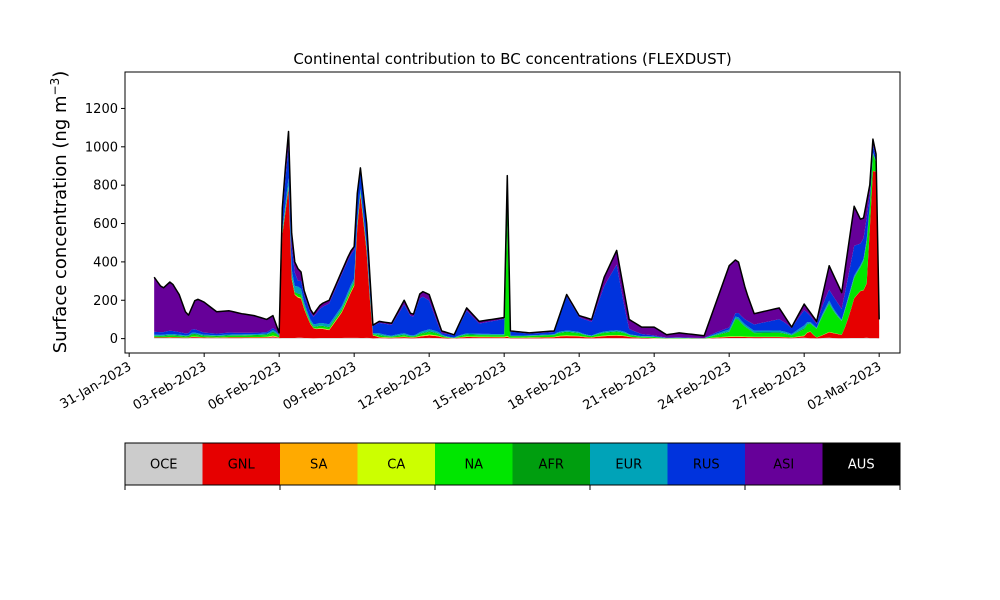  I want to click on y-tick-label: 1000, so click(101, 147).